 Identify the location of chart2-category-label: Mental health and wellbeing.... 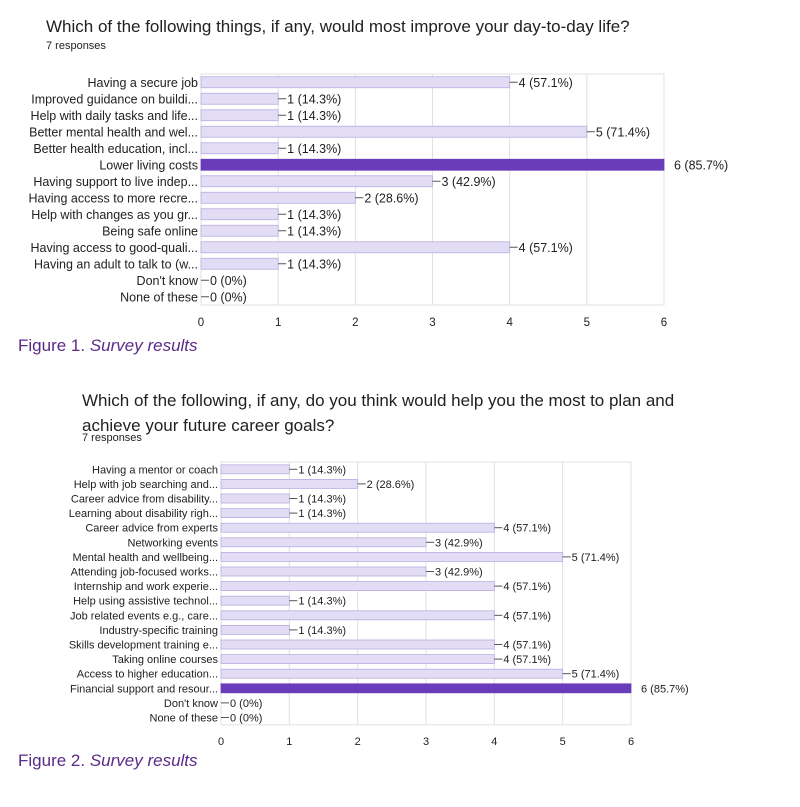
(145, 558).